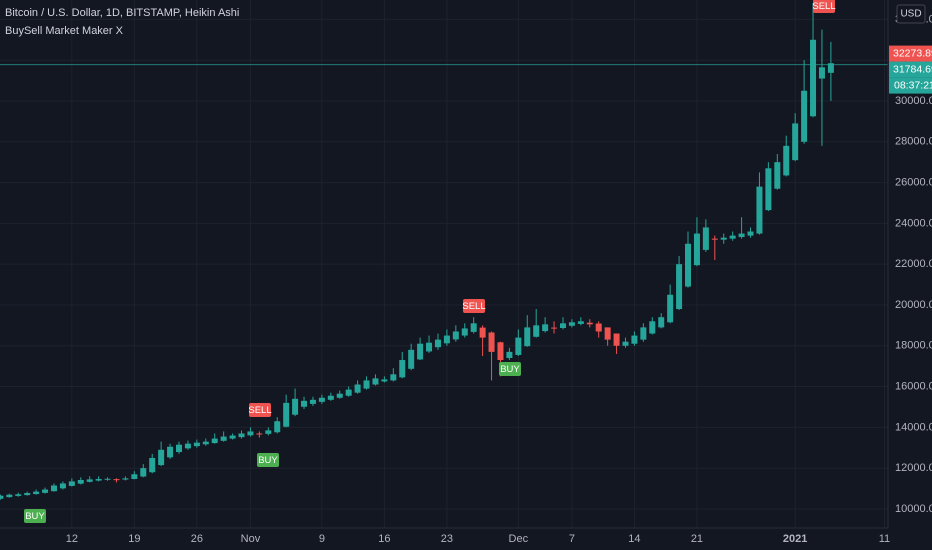 The height and width of the screenshot is (550, 932). I want to click on price-label: 31784.69, so click(912, 69).